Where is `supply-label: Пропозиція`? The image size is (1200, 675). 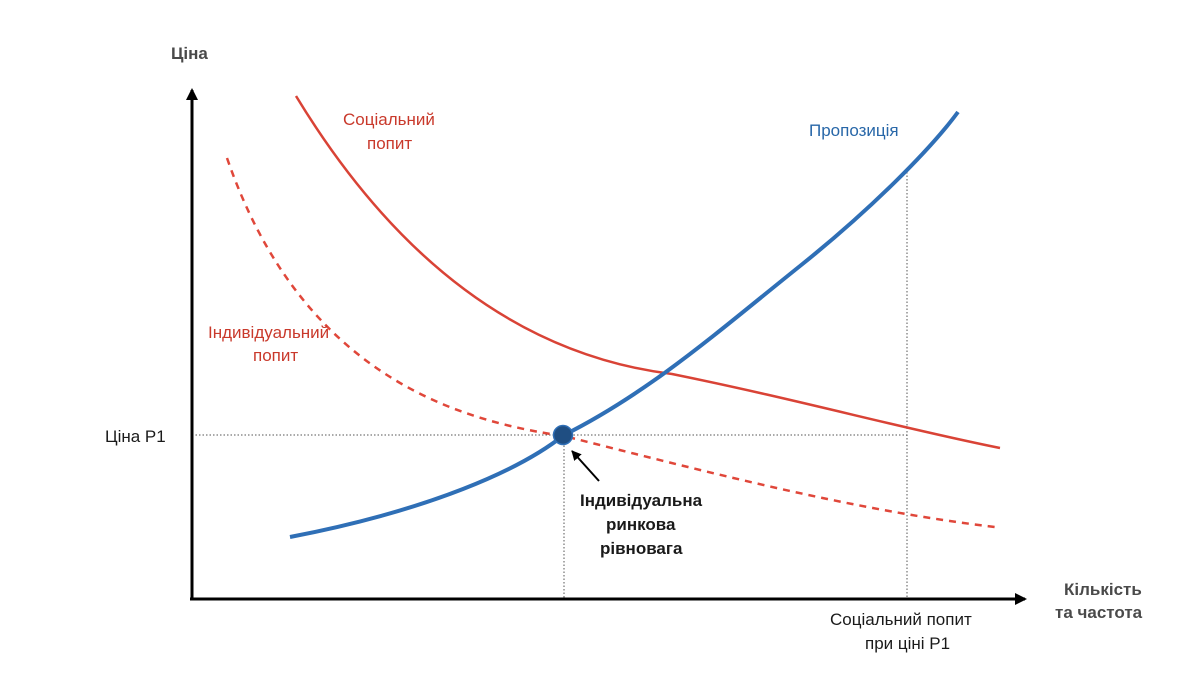
supply-label: Пропозиція is located at coordinates (854, 130).